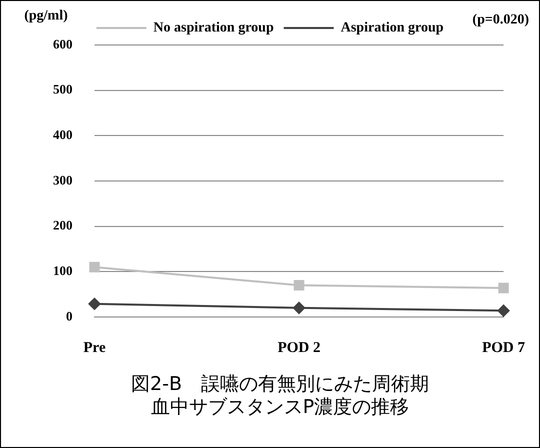  What do you see at coordinates (299, 348) in the screenshot?
I see `x-tick-label: POD 2` at bounding box center [299, 348].